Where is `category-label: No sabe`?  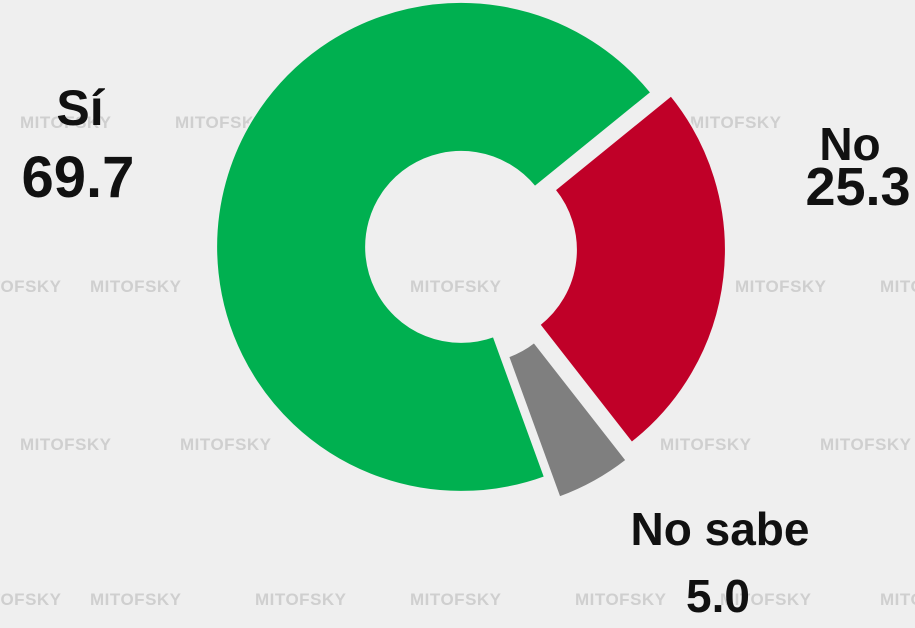
category-label: No sabe is located at coordinates (720, 529).